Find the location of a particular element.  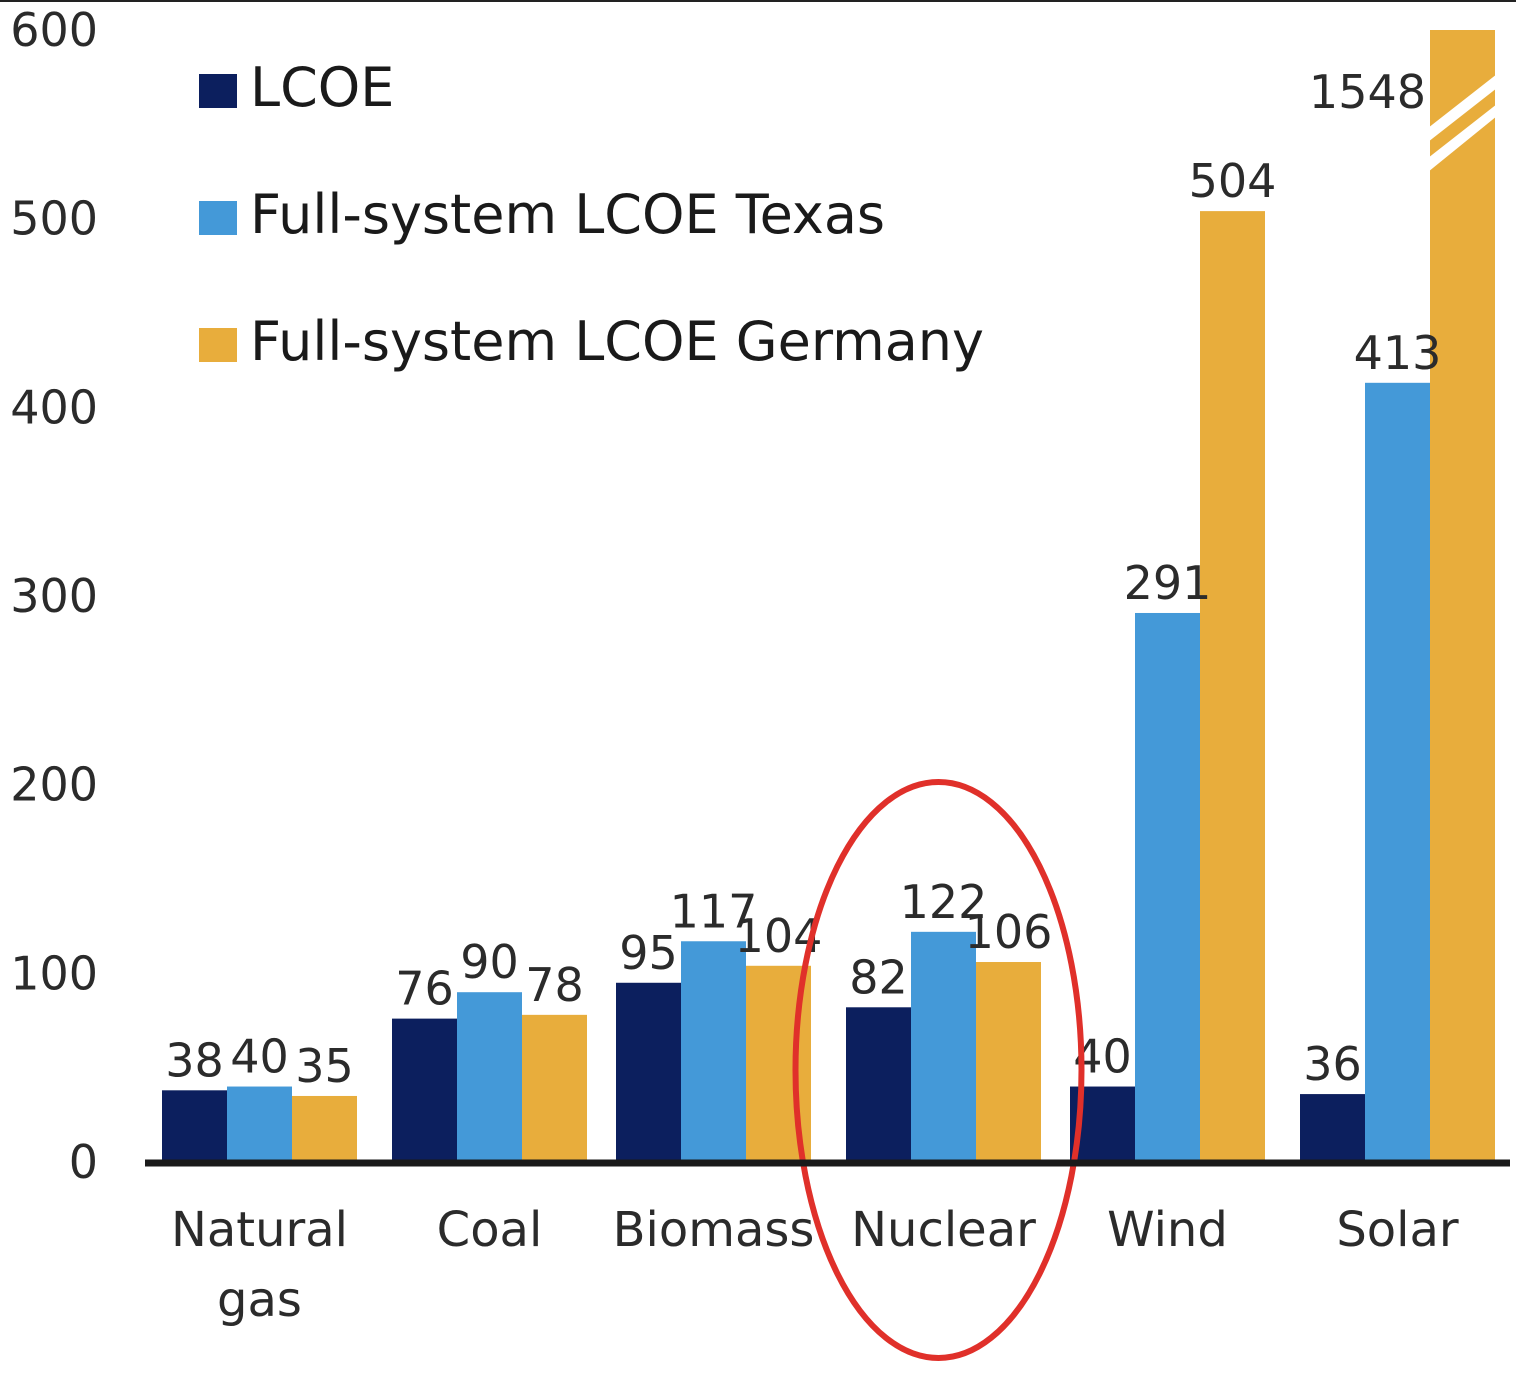

value-label: 78 is located at coordinates (554, 985).